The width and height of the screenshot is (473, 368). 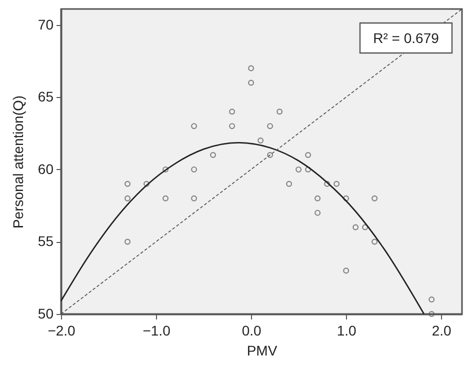 I want to click on y-axis-title: Personal attention(Q), so click(x=18, y=162).